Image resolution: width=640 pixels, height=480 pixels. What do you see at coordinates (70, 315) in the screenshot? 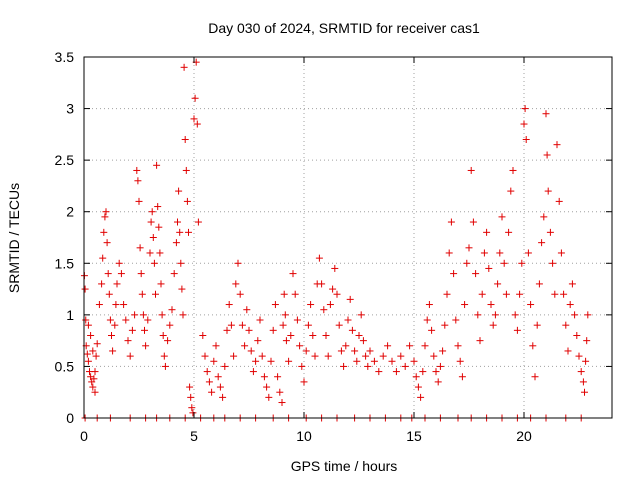
I see `y-tick-label: 1` at bounding box center [70, 315].